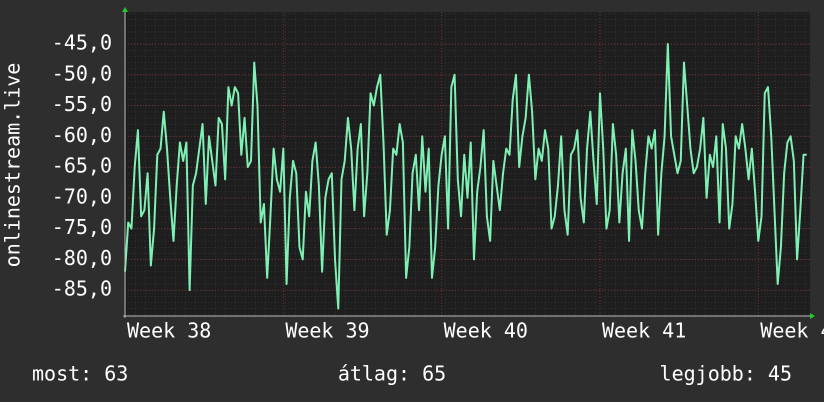  Describe the element at coordinates (82, 196) in the screenshot. I see `y-tick-label: -70,0` at that location.